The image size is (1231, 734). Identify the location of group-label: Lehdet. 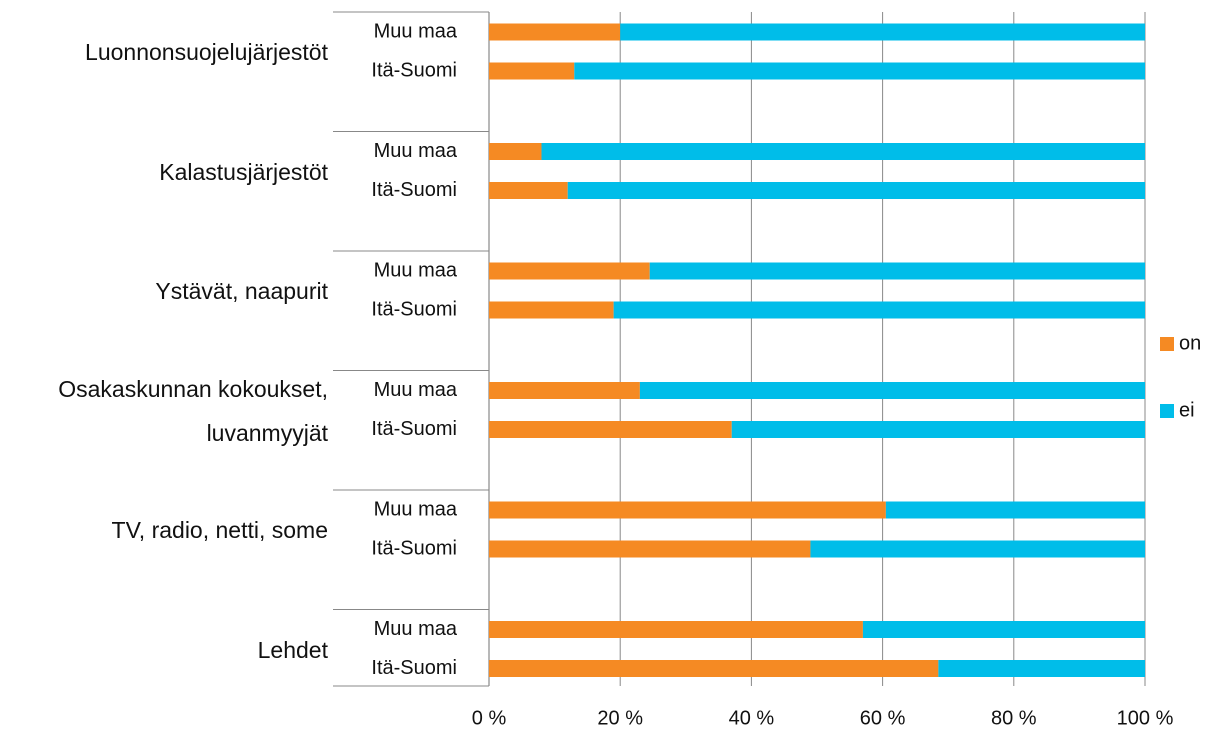
(292, 649).